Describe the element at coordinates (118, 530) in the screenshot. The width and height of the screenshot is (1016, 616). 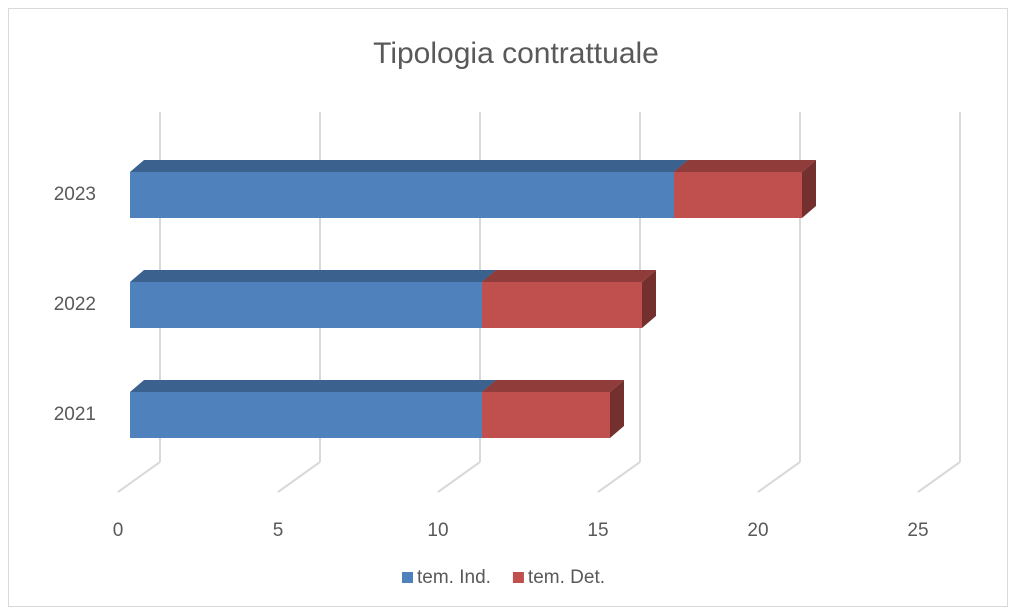
I see `x-tick-label: 0` at that location.